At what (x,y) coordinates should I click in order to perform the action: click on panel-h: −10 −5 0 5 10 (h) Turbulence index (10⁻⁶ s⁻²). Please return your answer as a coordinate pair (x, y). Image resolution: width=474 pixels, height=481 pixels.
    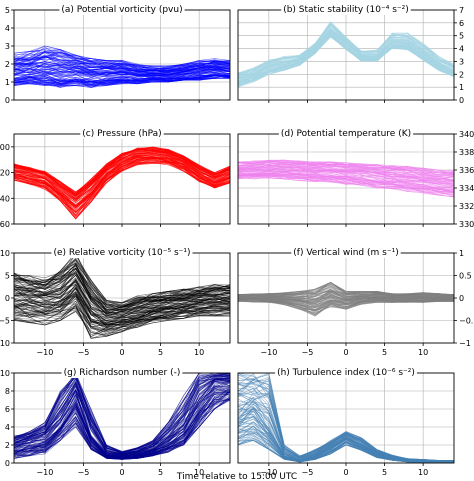
    Looking at the image, I should click on (346, 422).